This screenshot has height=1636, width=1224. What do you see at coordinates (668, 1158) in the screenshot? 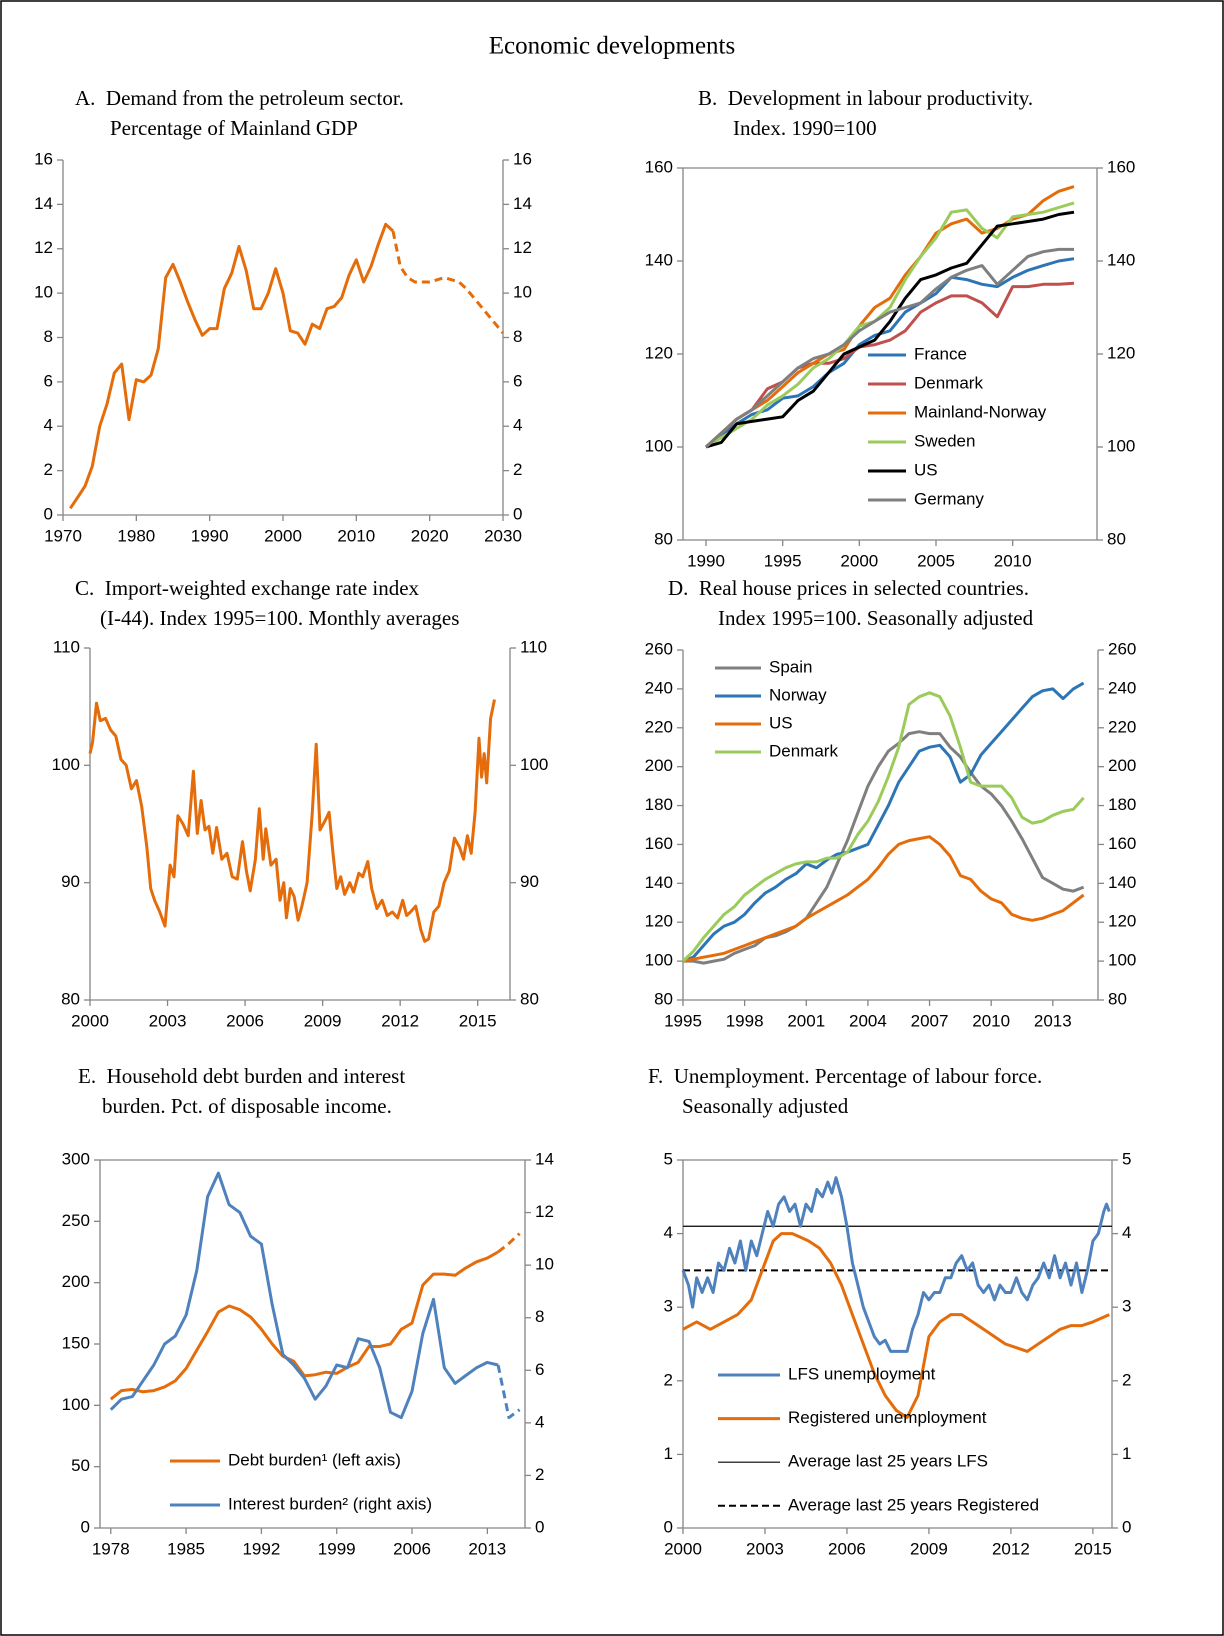
I see `y-tick-label: 5` at bounding box center [668, 1158].